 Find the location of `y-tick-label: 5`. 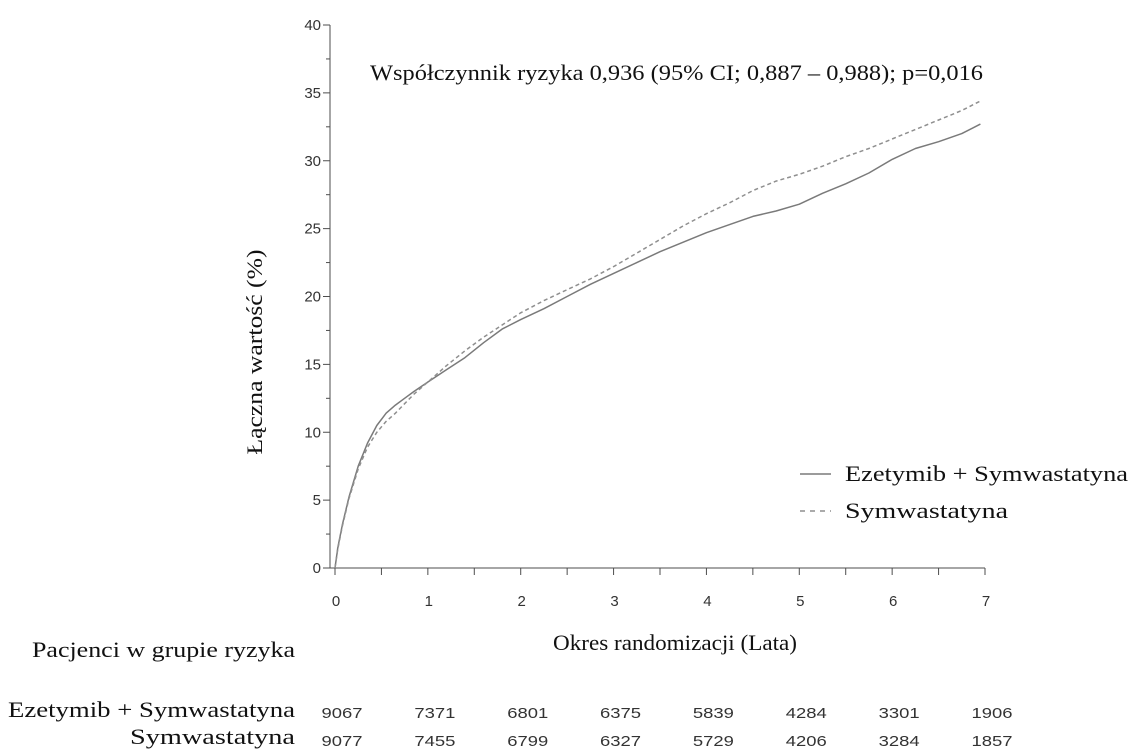

y-tick-label: 5 is located at coordinates (317, 500).